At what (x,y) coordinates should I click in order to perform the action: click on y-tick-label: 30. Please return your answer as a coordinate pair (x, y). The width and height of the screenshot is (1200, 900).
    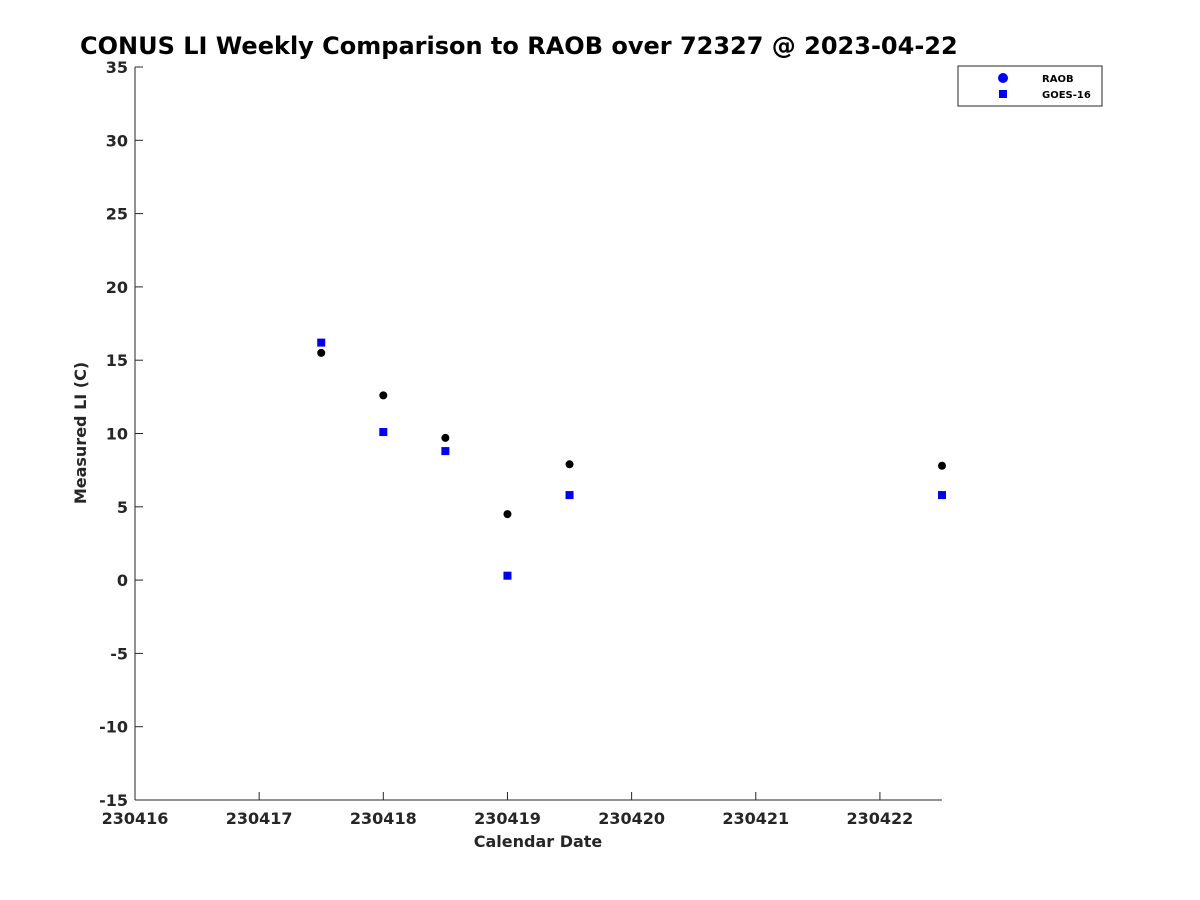
    Looking at the image, I should click on (117, 140).